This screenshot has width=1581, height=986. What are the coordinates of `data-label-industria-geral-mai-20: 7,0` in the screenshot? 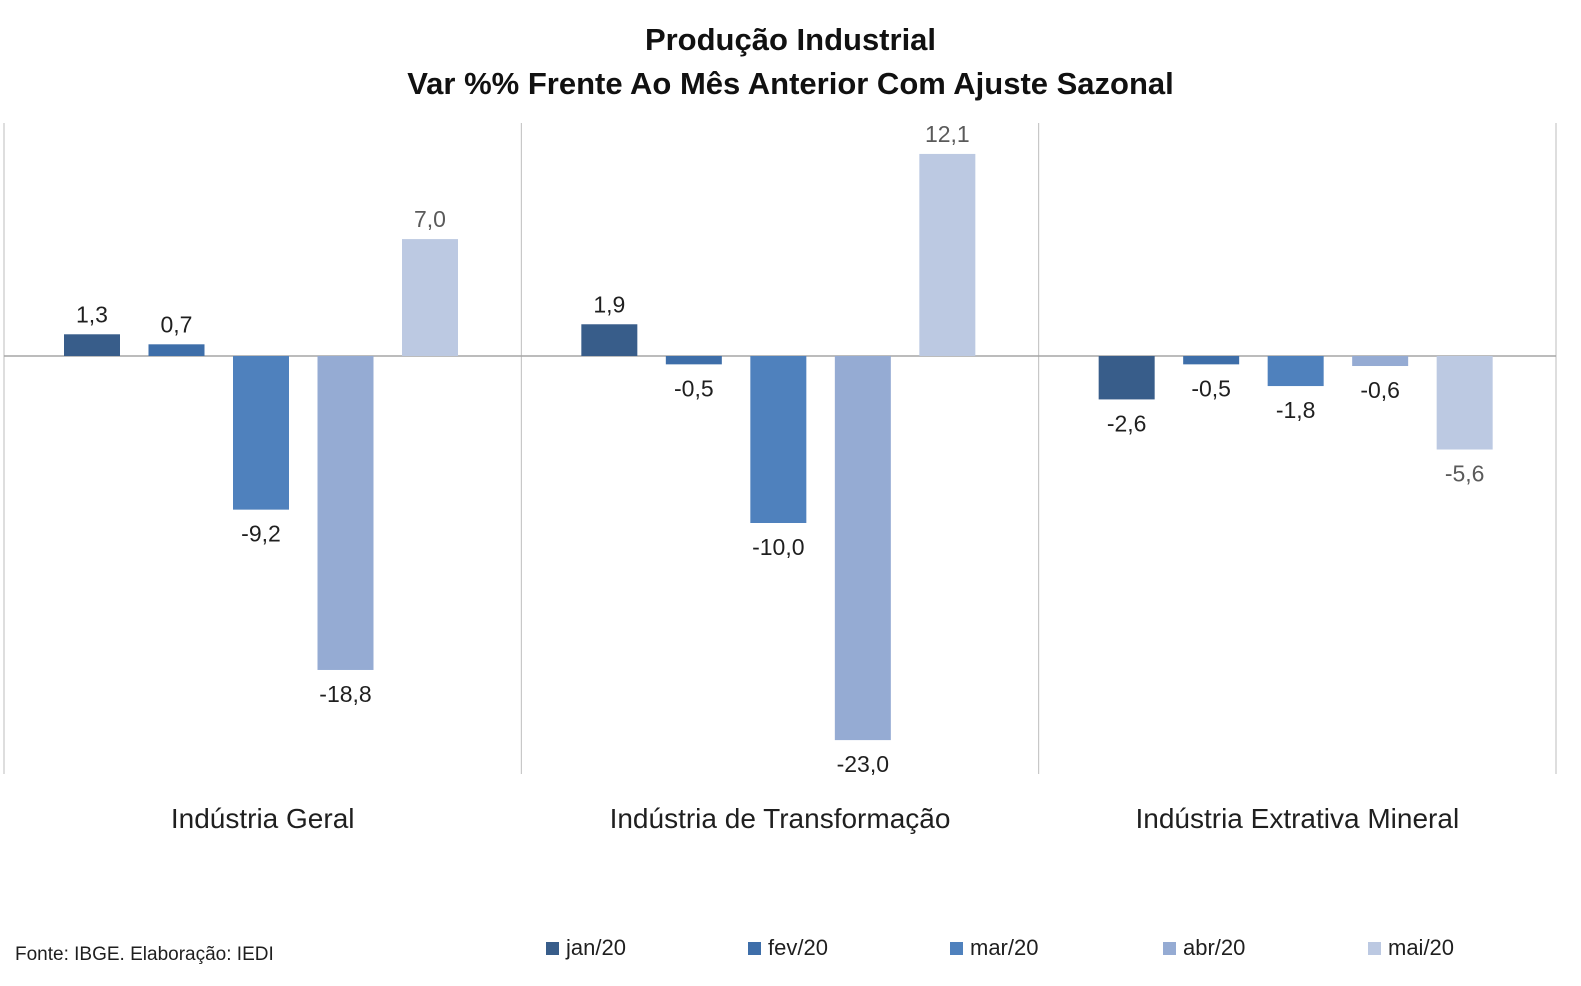 It's located at (430, 219).